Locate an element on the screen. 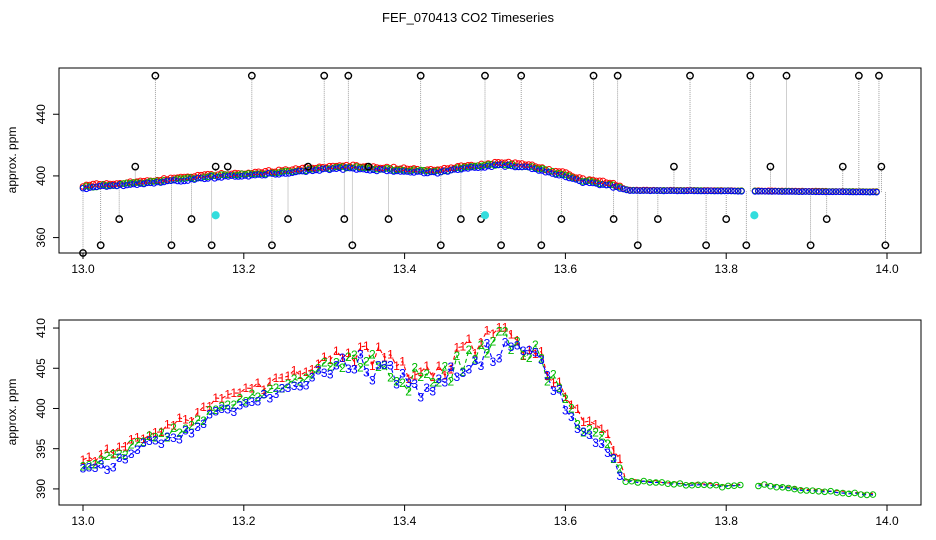 The width and height of the screenshot is (936, 540). y-tick-label: 410 is located at coordinates (41, 328).